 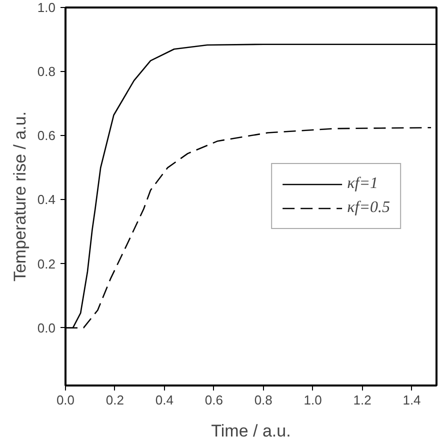 I want to click on y-tick-label: 0.0, so click(x=46, y=328).